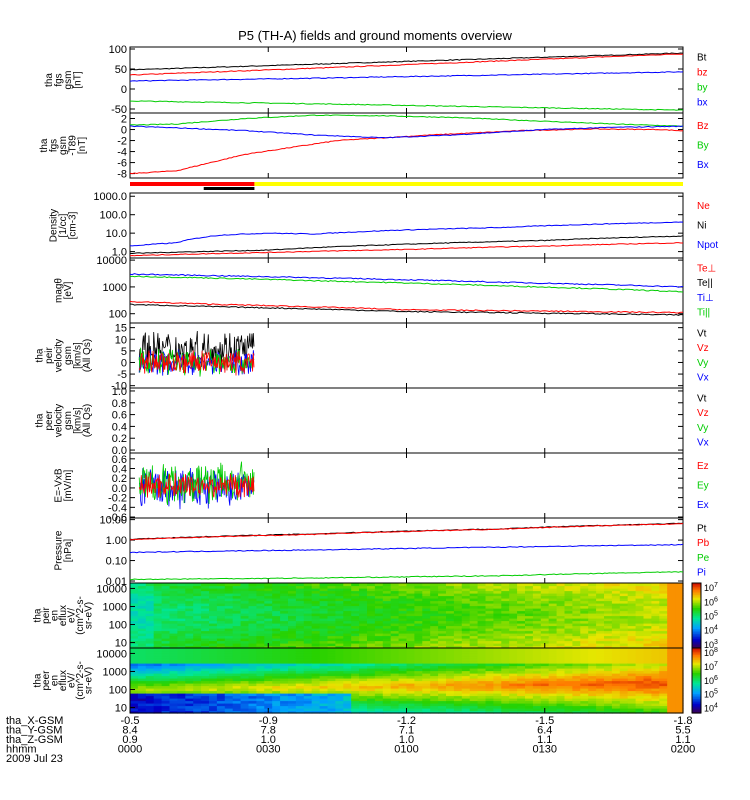 The image size is (750, 800). I want to click on y-axis-label: -T89, so click(73, 145).